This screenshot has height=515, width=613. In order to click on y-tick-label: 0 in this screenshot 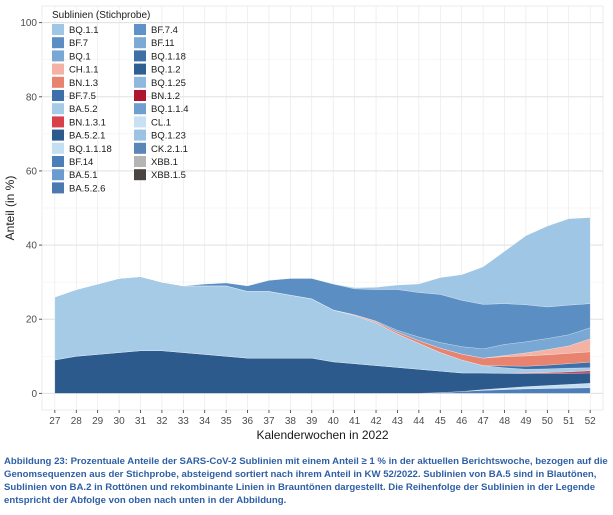, I will do `click(34, 394)`.